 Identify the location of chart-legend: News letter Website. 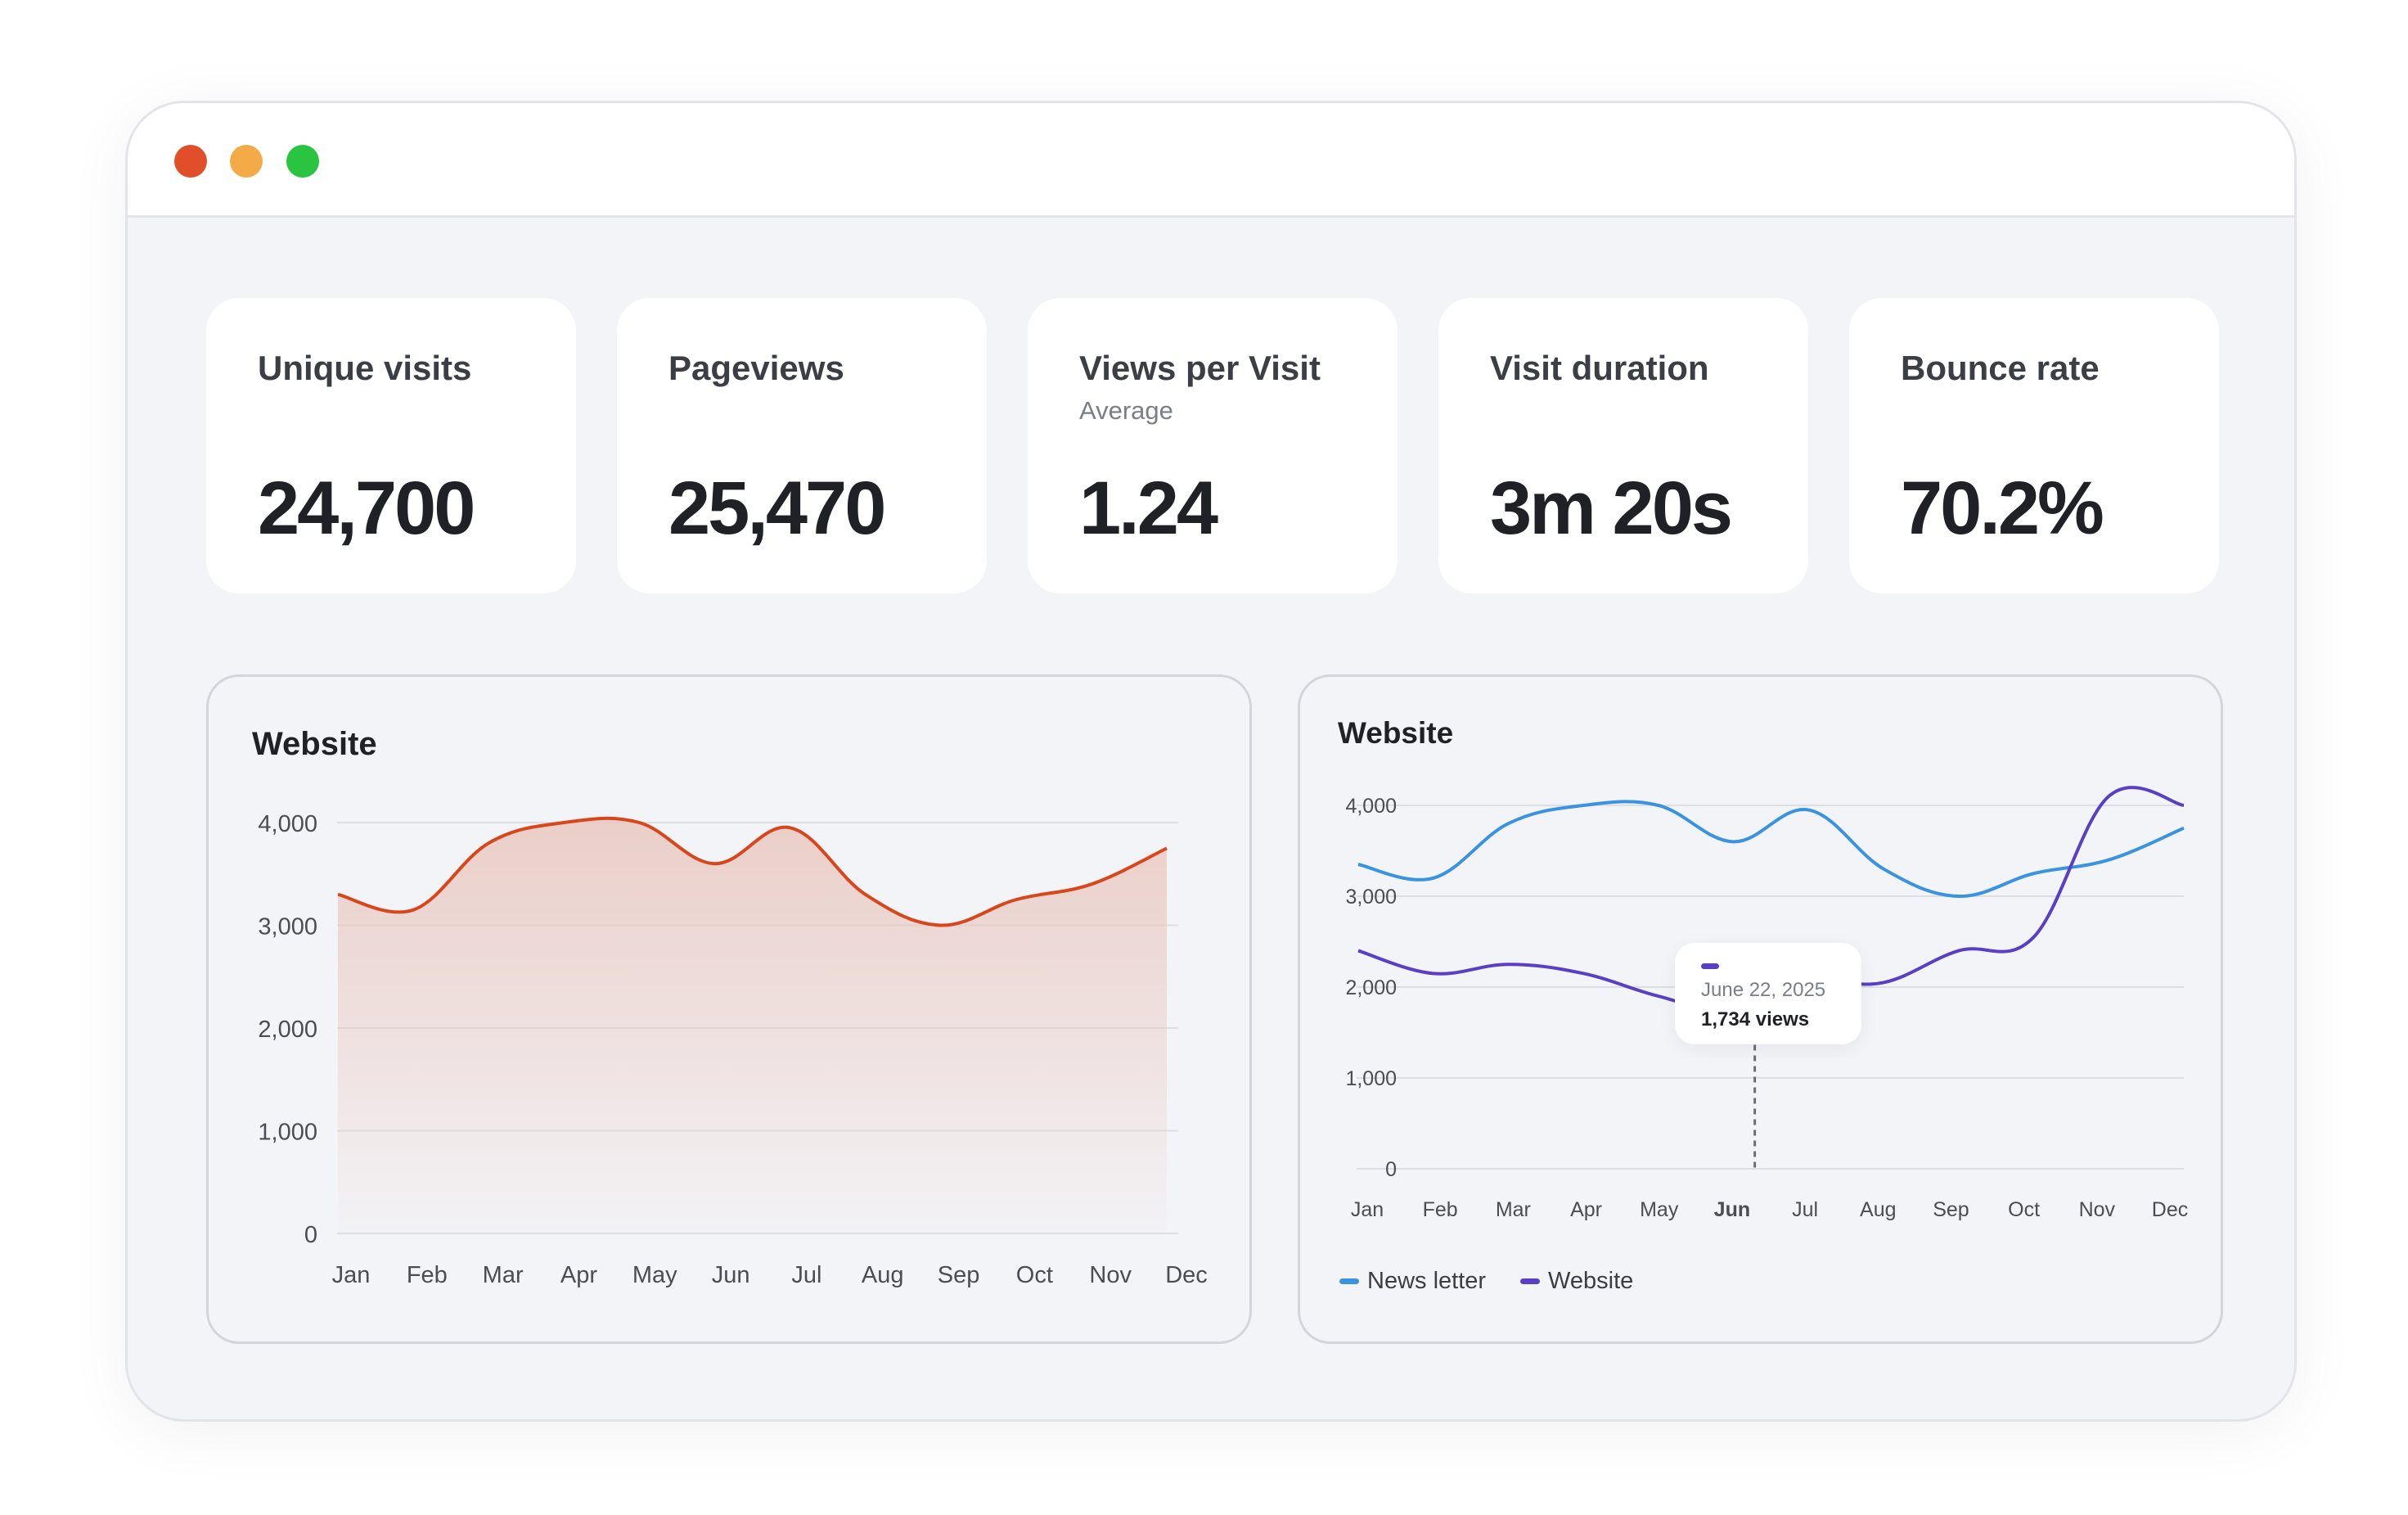
(1486, 1282).